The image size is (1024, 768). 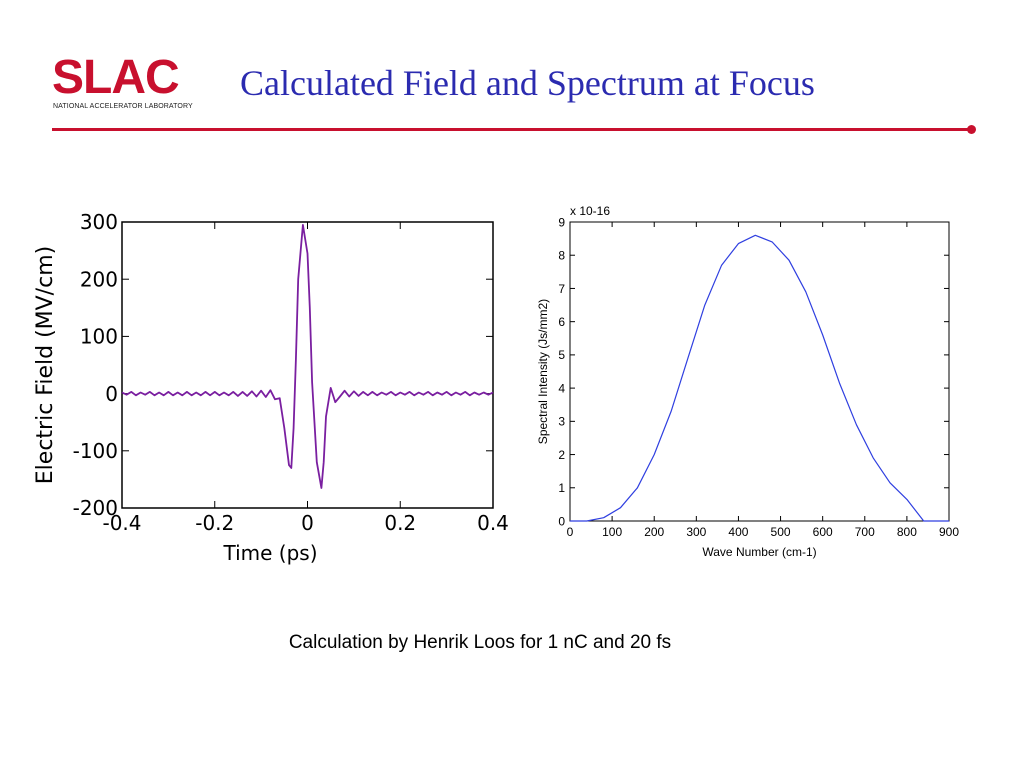 What do you see at coordinates (307, 356) in the screenshot?
I see `chart1-series-line` at bounding box center [307, 356].